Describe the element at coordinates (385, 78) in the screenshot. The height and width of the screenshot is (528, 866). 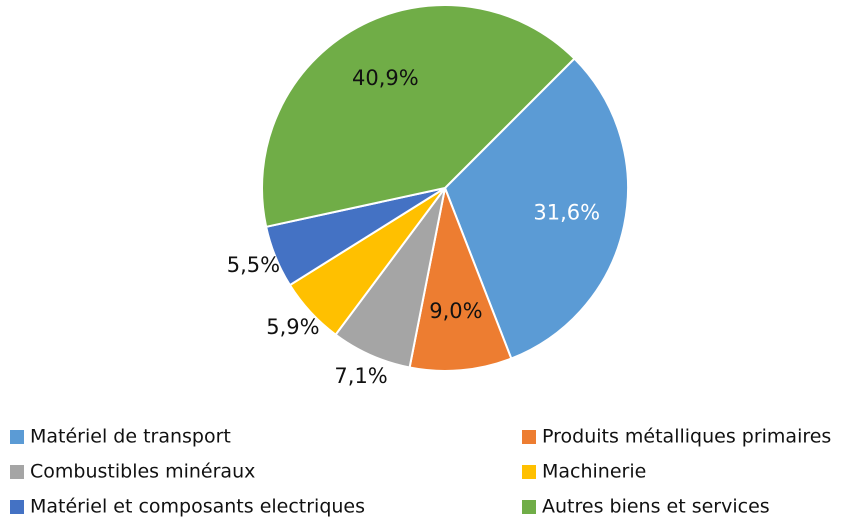
I see `data-label: 40,9%` at that location.